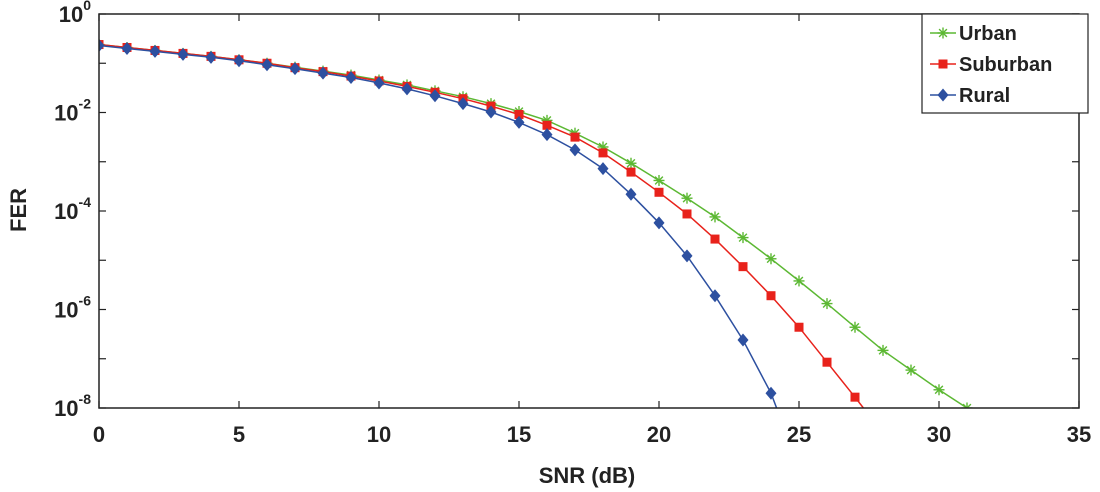 The image size is (1100, 492). Describe the element at coordinates (659, 434) in the screenshot. I see `x-tick-label: 20` at that location.